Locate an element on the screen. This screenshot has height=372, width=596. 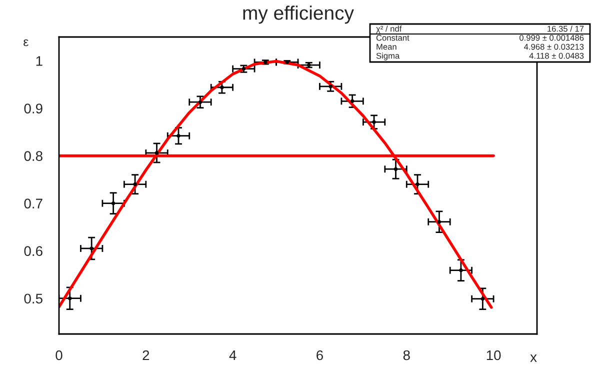
annotation: 4.968 ± 0.03213 is located at coordinates (554, 47).